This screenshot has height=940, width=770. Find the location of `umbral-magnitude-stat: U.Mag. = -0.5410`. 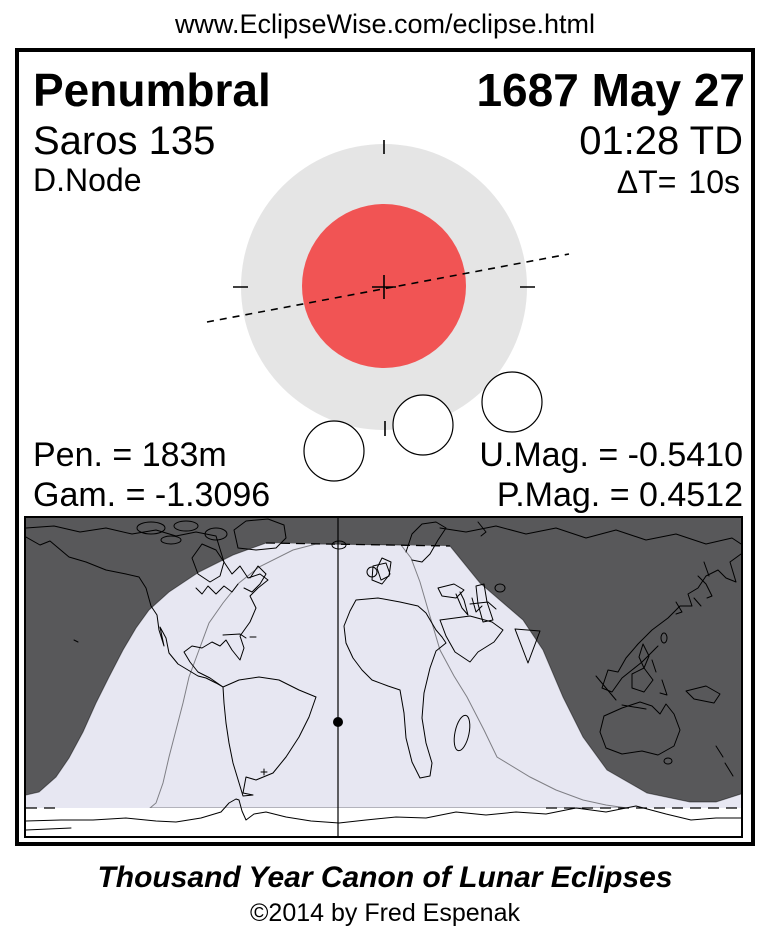

umbral-magnitude-stat: U.Mag. = -0.5410 is located at coordinates (611, 455).